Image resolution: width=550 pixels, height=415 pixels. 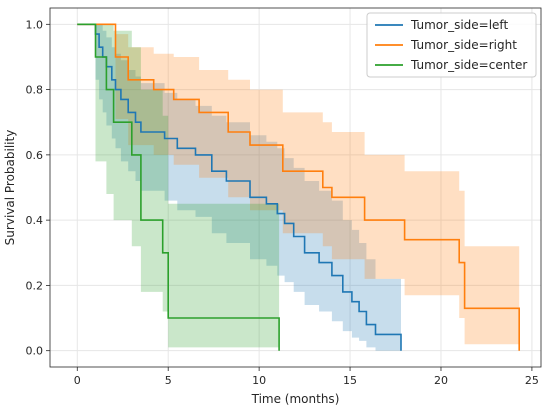 I want to click on x-tick-label: 25, so click(x=532, y=380).